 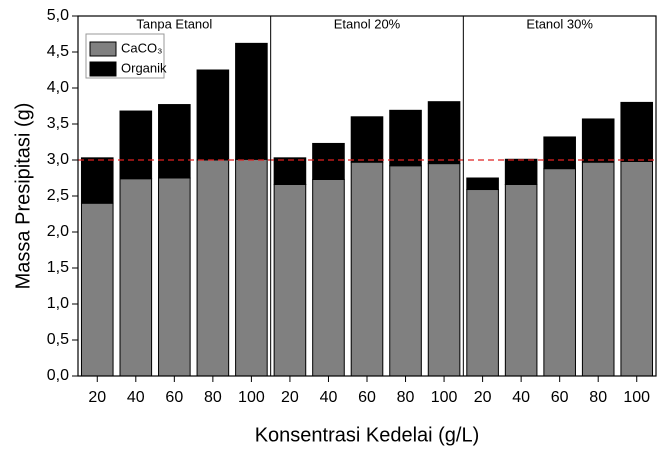 I want to click on y-tick-label: 3,0, so click(x=58, y=159).